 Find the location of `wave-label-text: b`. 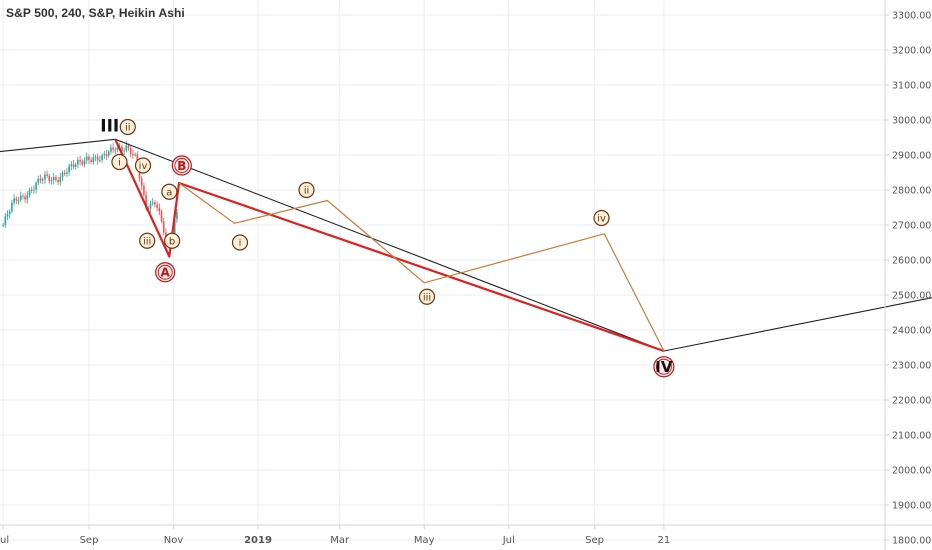

wave-label-text: b is located at coordinates (172, 241).